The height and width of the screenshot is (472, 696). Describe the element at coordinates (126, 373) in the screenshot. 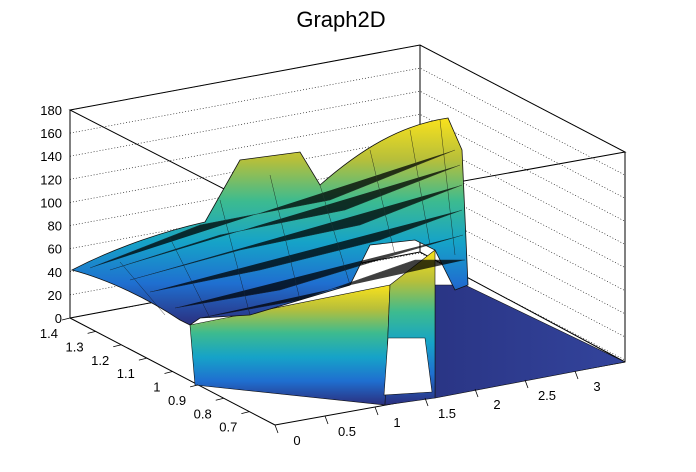

I see `y-tick-label: 1.1` at that location.